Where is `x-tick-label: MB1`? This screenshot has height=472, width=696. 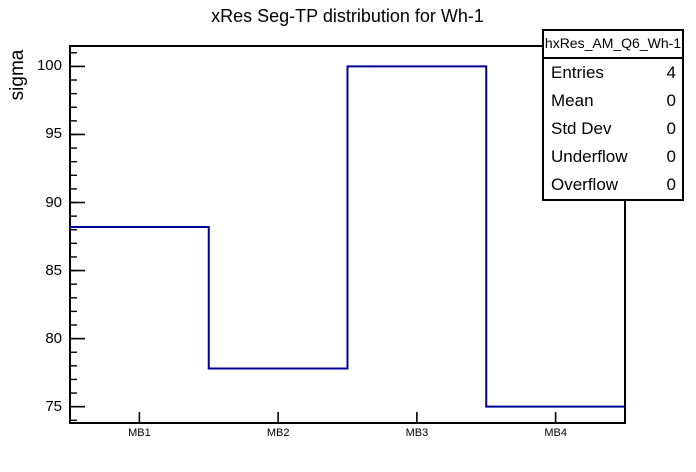
x-tick-label: MB1 is located at coordinates (139, 433).